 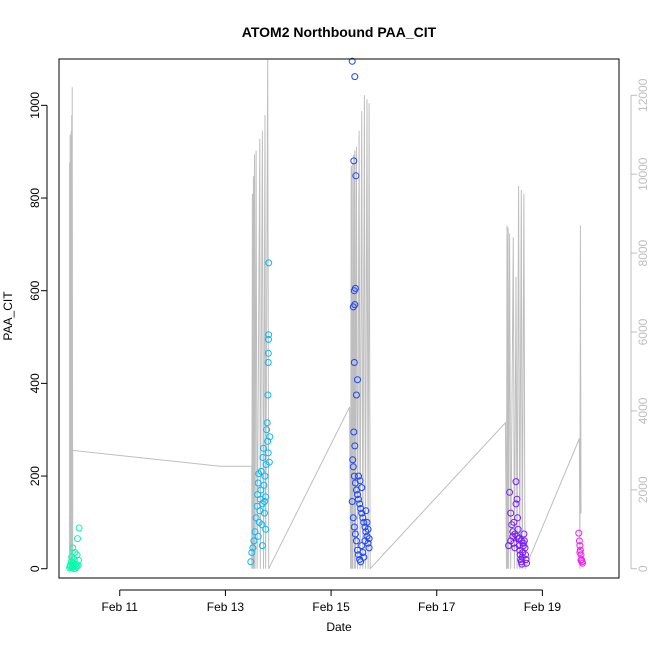 What do you see at coordinates (643, 489) in the screenshot?
I see `y2-tick-label: 2000` at bounding box center [643, 489].